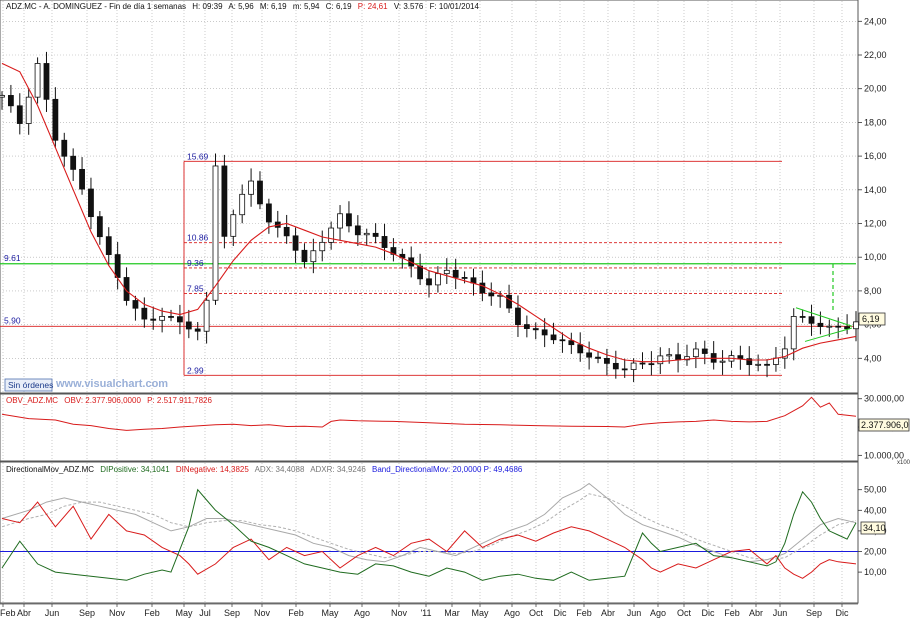 The image size is (911, 625). I want to click on no-orders-button: Sin órdenes, so click(30, 385).